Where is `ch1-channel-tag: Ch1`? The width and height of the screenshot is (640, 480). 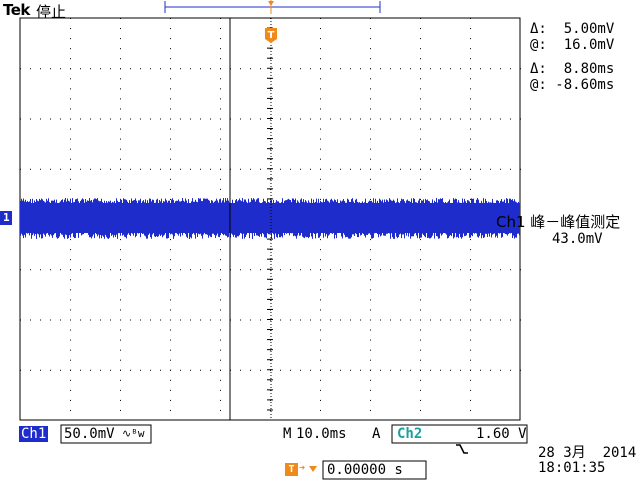
ch1-channel-tag: Ch1 is located at coordinates (34, 434).